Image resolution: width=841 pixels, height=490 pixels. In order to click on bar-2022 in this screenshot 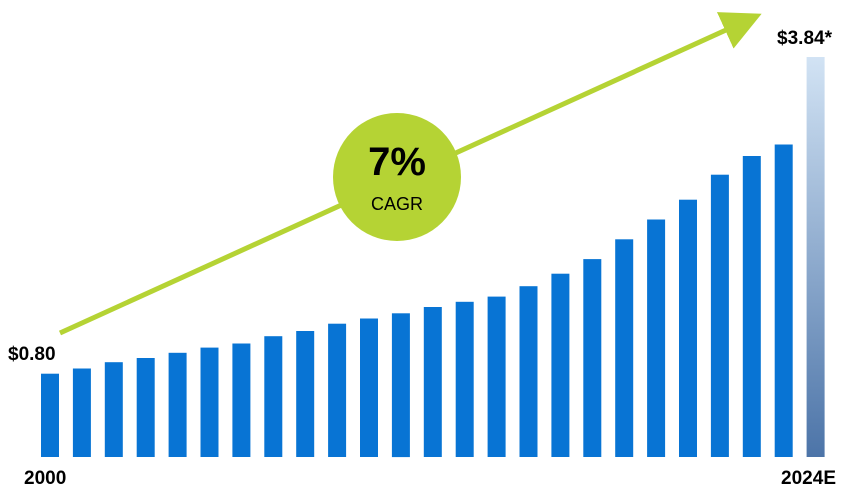, I will do `click(751, 306)`.